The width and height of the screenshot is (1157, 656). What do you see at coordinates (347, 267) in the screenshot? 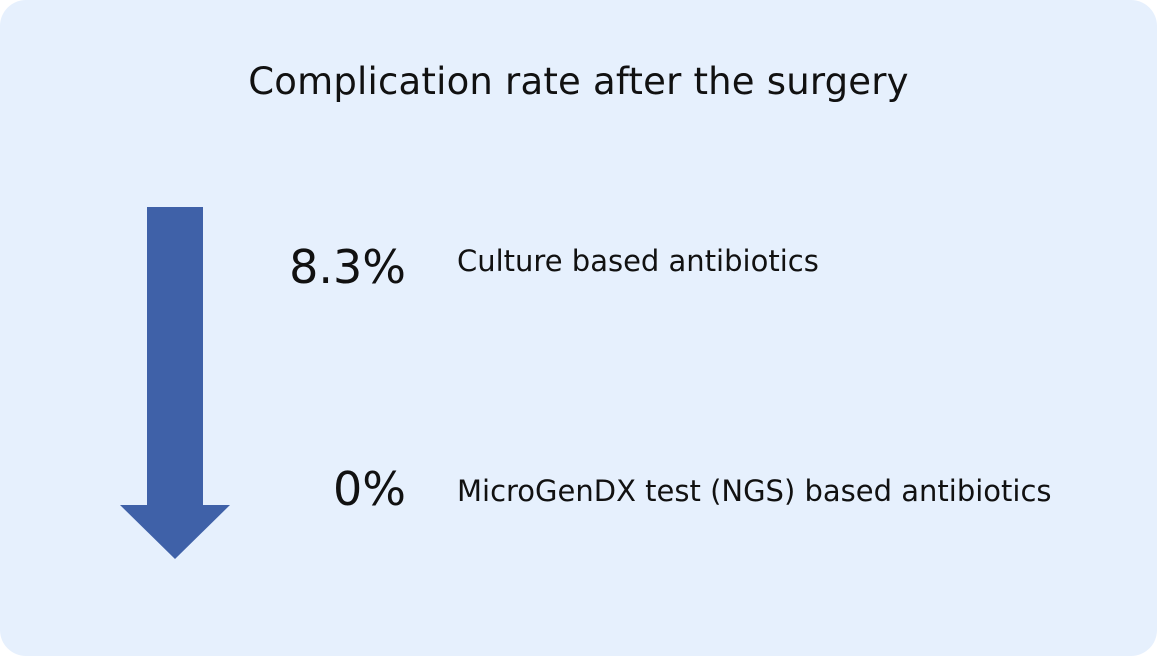
I see `complication-rate-culture: 8.3%` at bounding box center [347, 267].